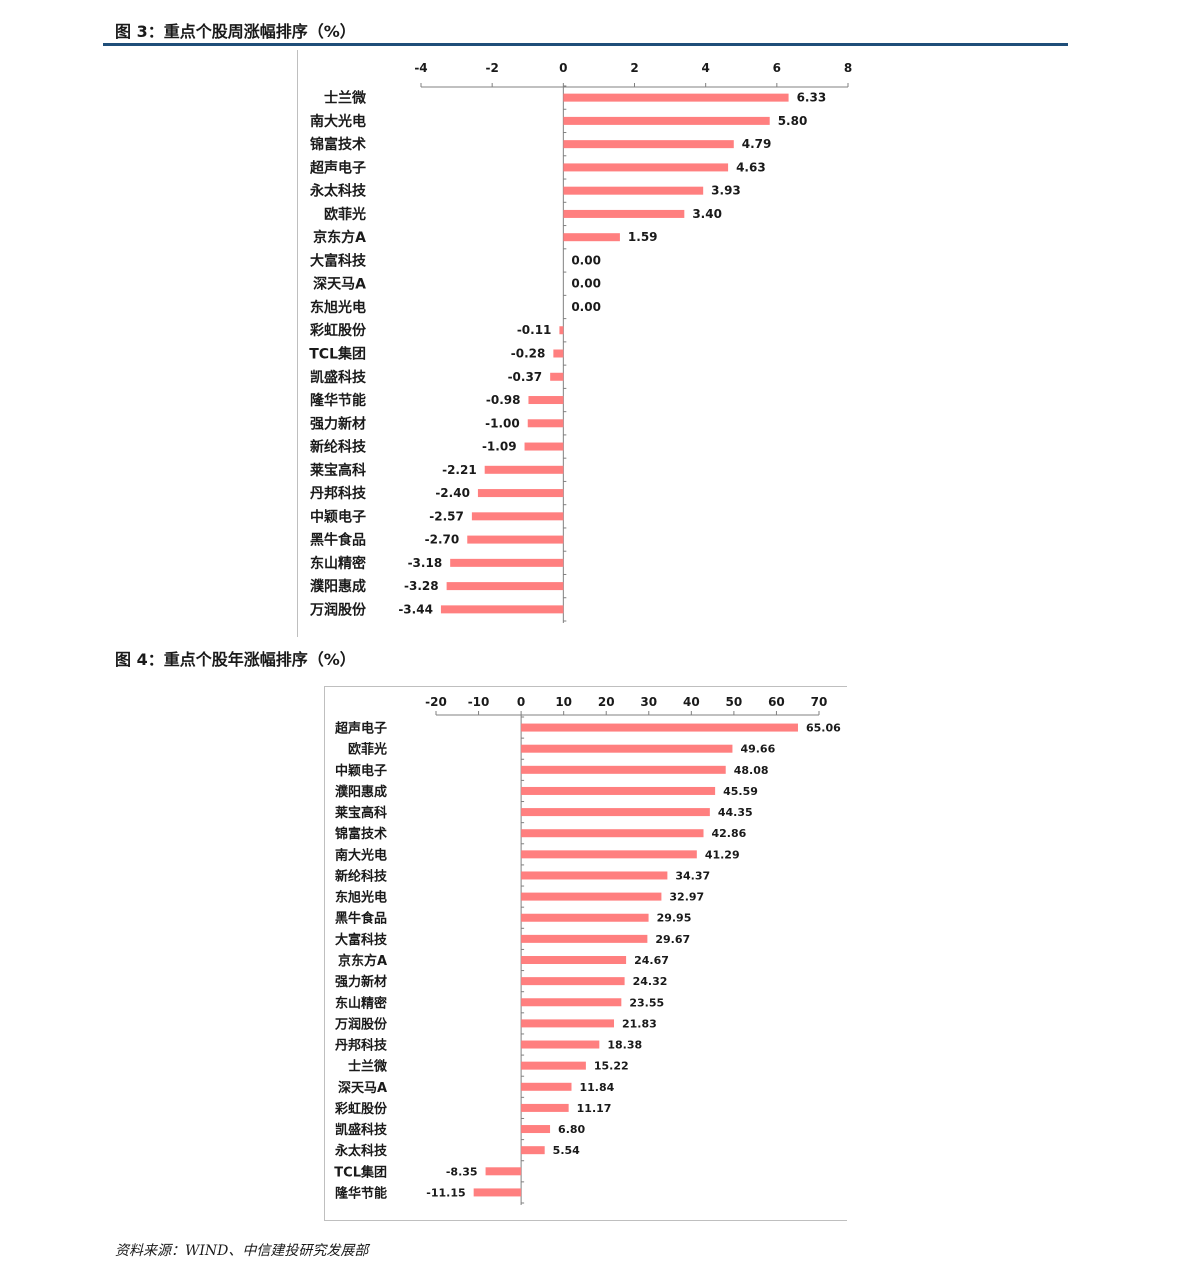  Describe the element at coordinates (757, 749) in the screenshot. I see `bar-value-label: 49.66` at that location.